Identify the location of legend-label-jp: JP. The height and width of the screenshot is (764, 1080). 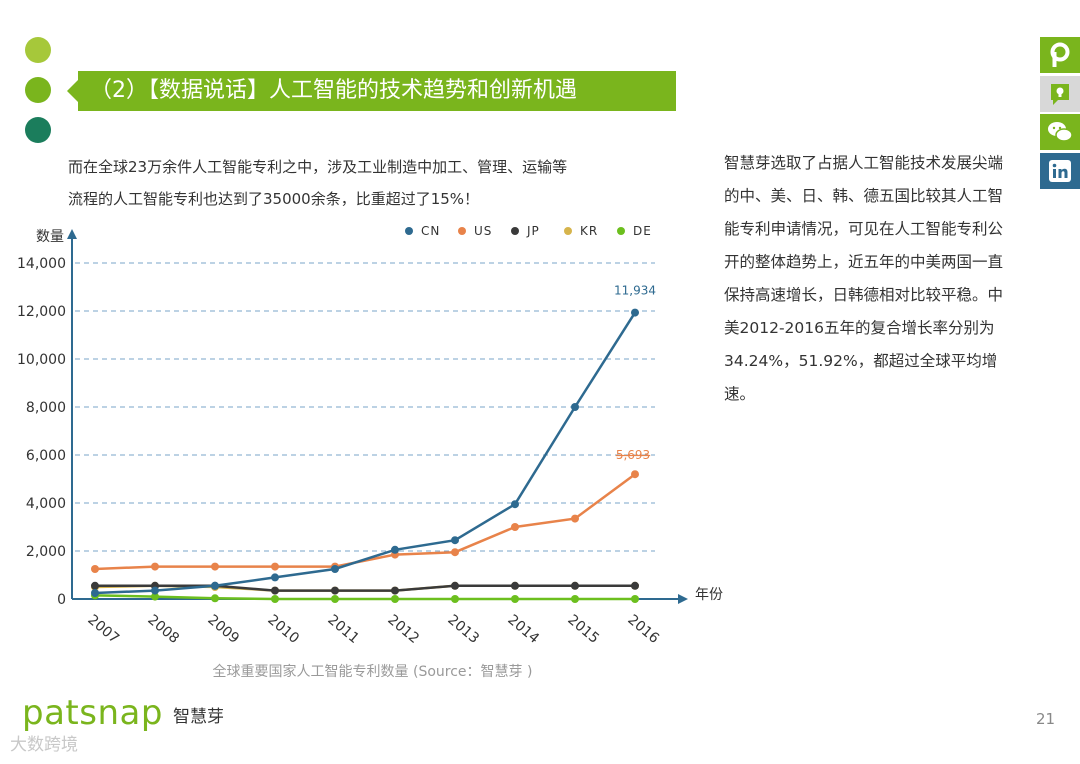
(533, 231).